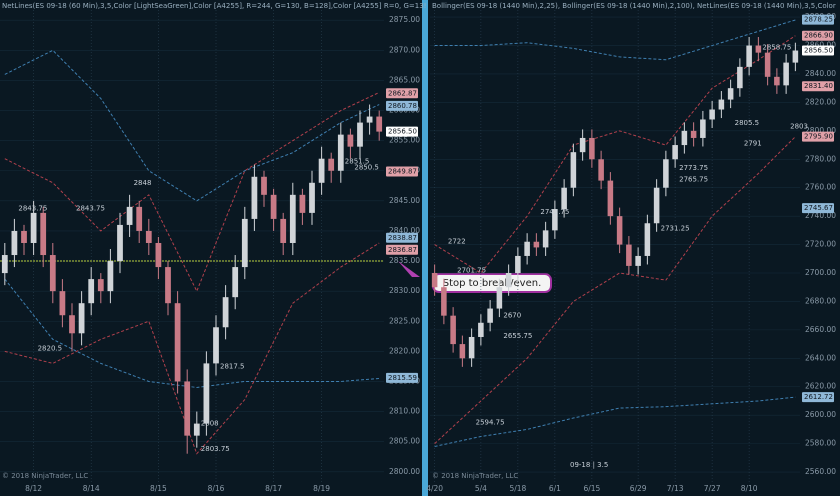 The height and width of the screenshot is (496, 840). What do you see at coordinates (91, 488) in the screenshot?
I see `x-tick-label: 8/14` at bounding box center [91, 488].